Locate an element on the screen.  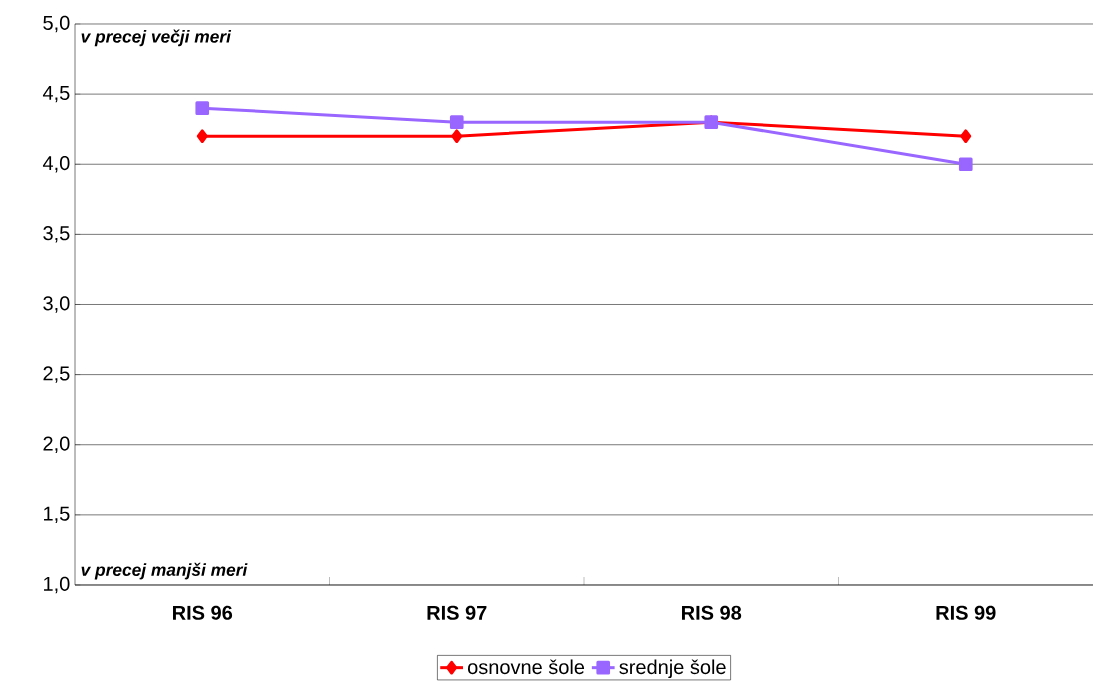
y-tick-label: 2,5 is located at coordinates (56, 374).